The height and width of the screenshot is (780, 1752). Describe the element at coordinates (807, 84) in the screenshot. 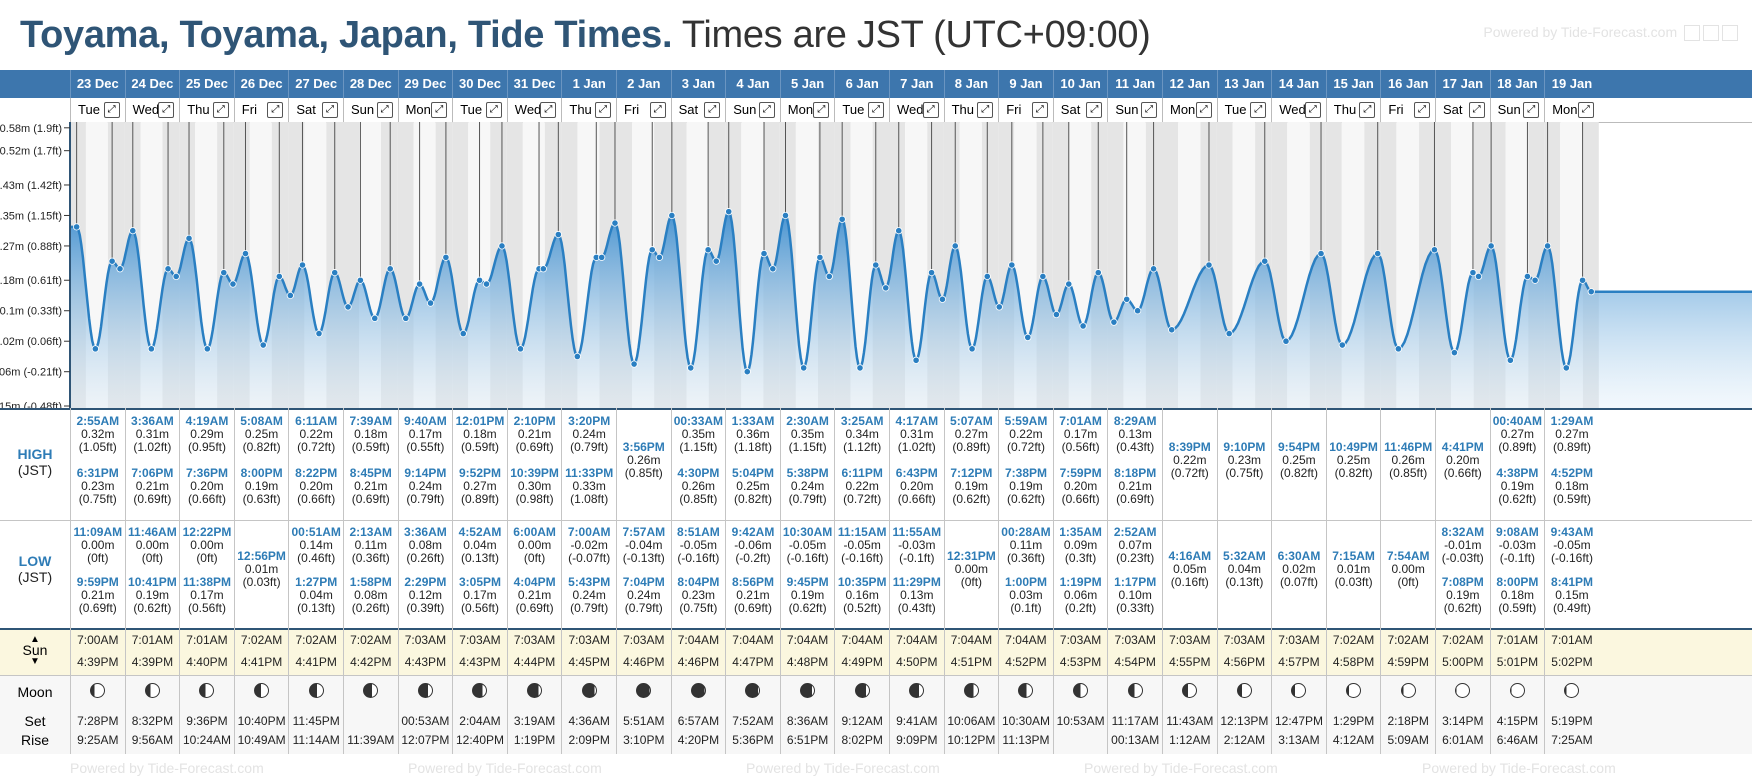

I see `date-header: 5 Jan` at that location.